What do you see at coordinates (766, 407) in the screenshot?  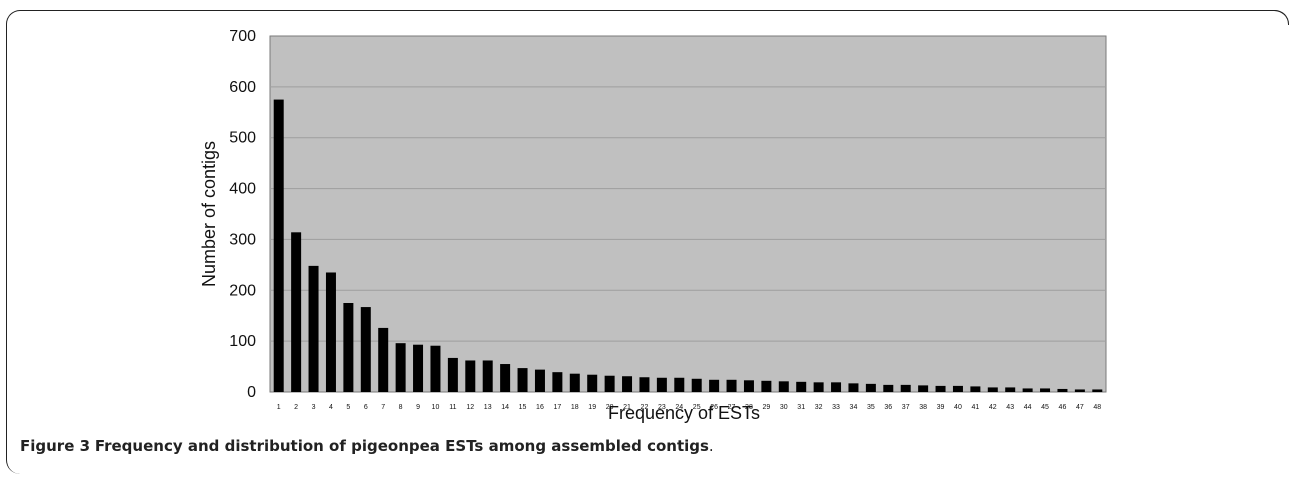 I see `x-tick-label: 29` at bounding box center [766, 407].